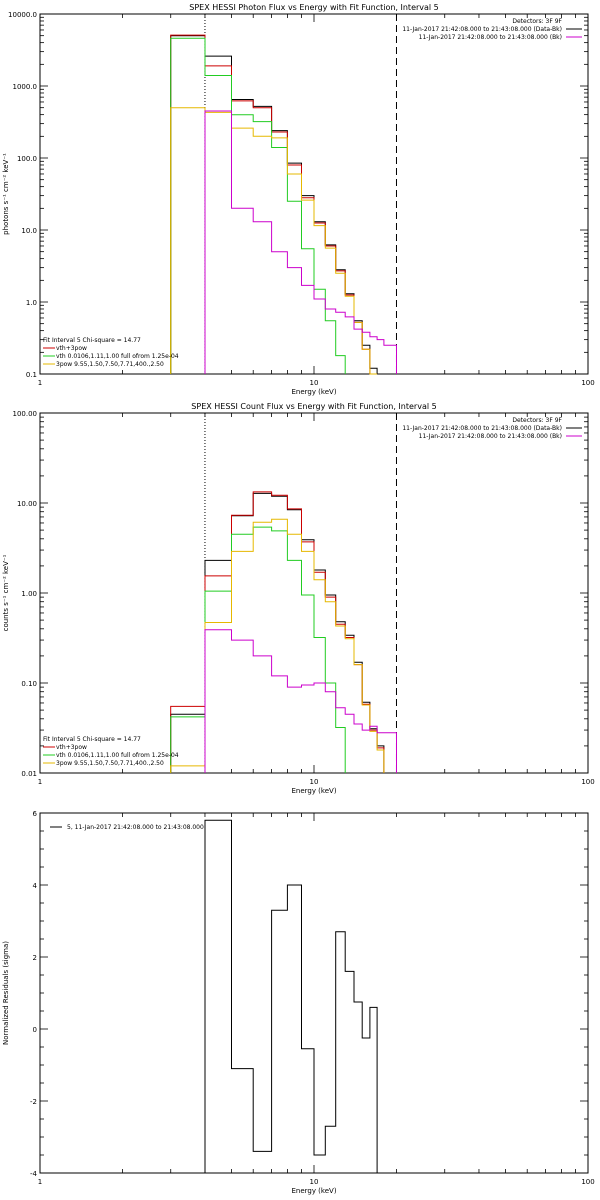 The width and height of the screenshot is (600, 1200). I want to click on panel-1-x-axis-label: Energy (keV), so click(313, 392).